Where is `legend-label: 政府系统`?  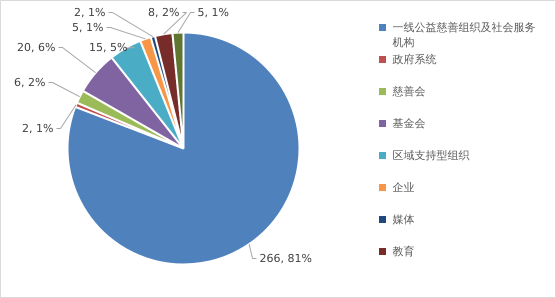 legend-label: 政府系统 is located at coordinates (414, 59).